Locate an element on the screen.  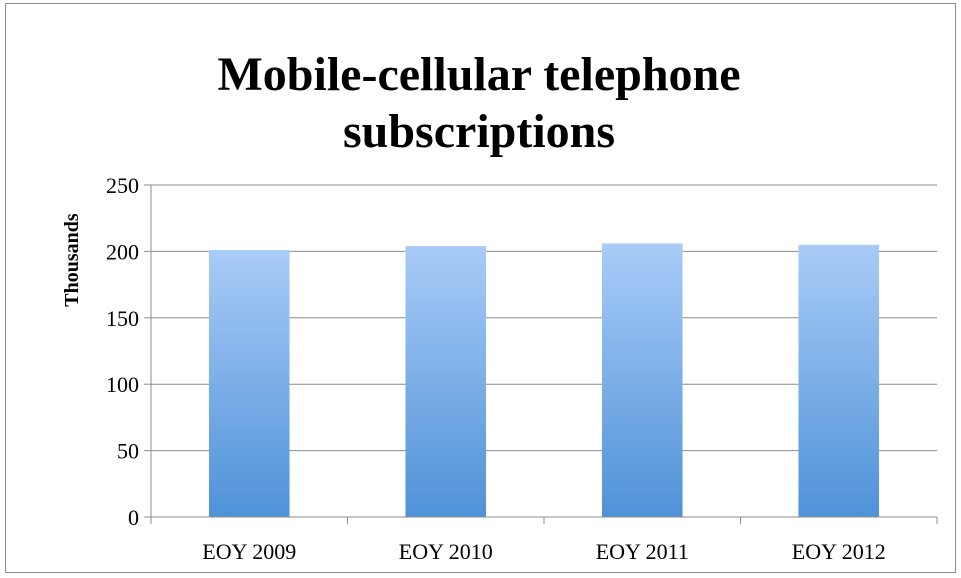
y-tick-label: 100 is located at coordinates (122, 384).